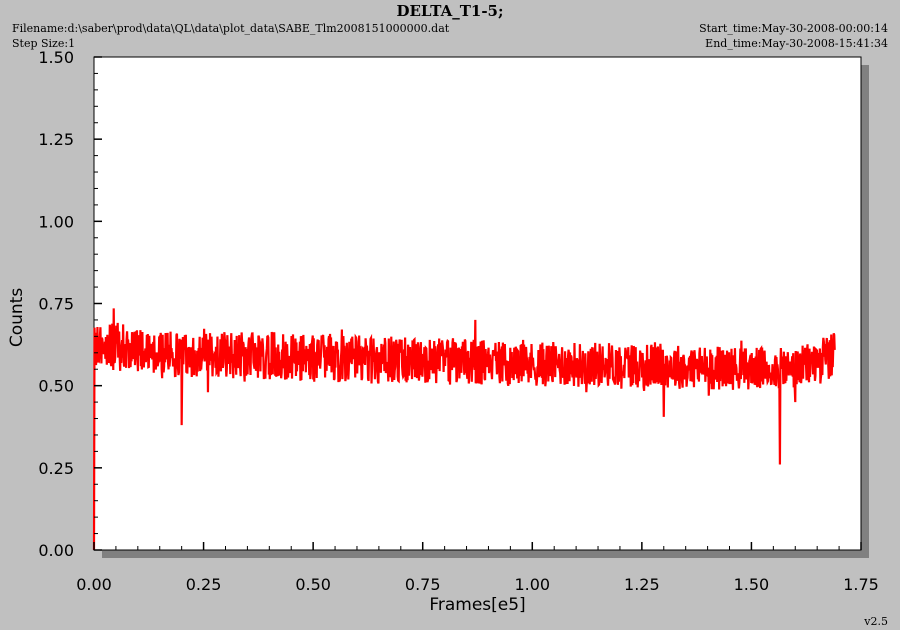 The height and width of the screenshot is (630, 900). What do you see at coordinates (94, 584) in the screenshot?
I see `x-tick-label: 0.00` at bounding box center [94, 584].